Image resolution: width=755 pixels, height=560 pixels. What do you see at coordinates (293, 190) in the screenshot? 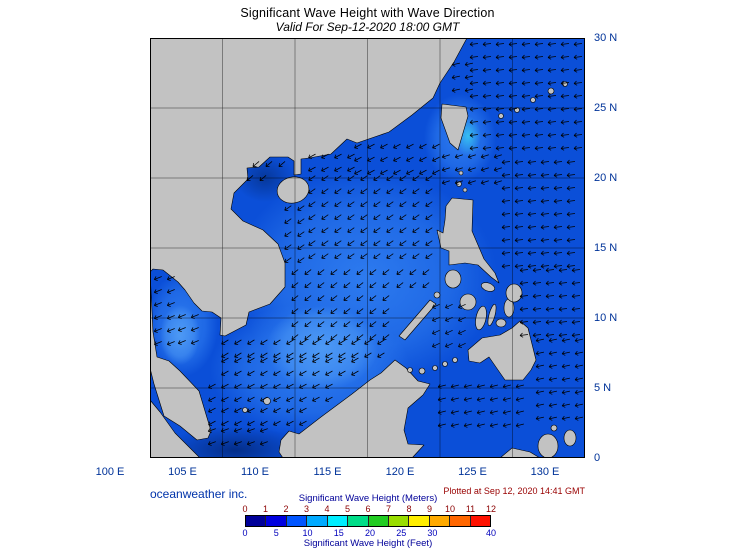
I see `island-hainan` at bounding box center [293, 190].